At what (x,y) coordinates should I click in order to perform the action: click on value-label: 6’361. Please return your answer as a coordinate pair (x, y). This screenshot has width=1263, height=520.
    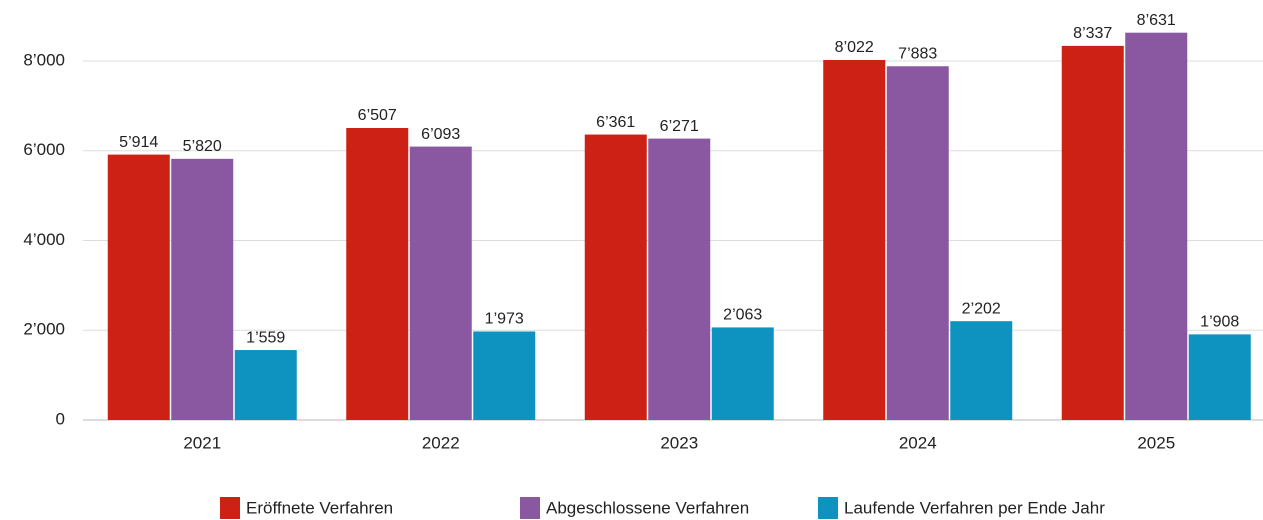
    Looking at the image, I should click on (615, 122).